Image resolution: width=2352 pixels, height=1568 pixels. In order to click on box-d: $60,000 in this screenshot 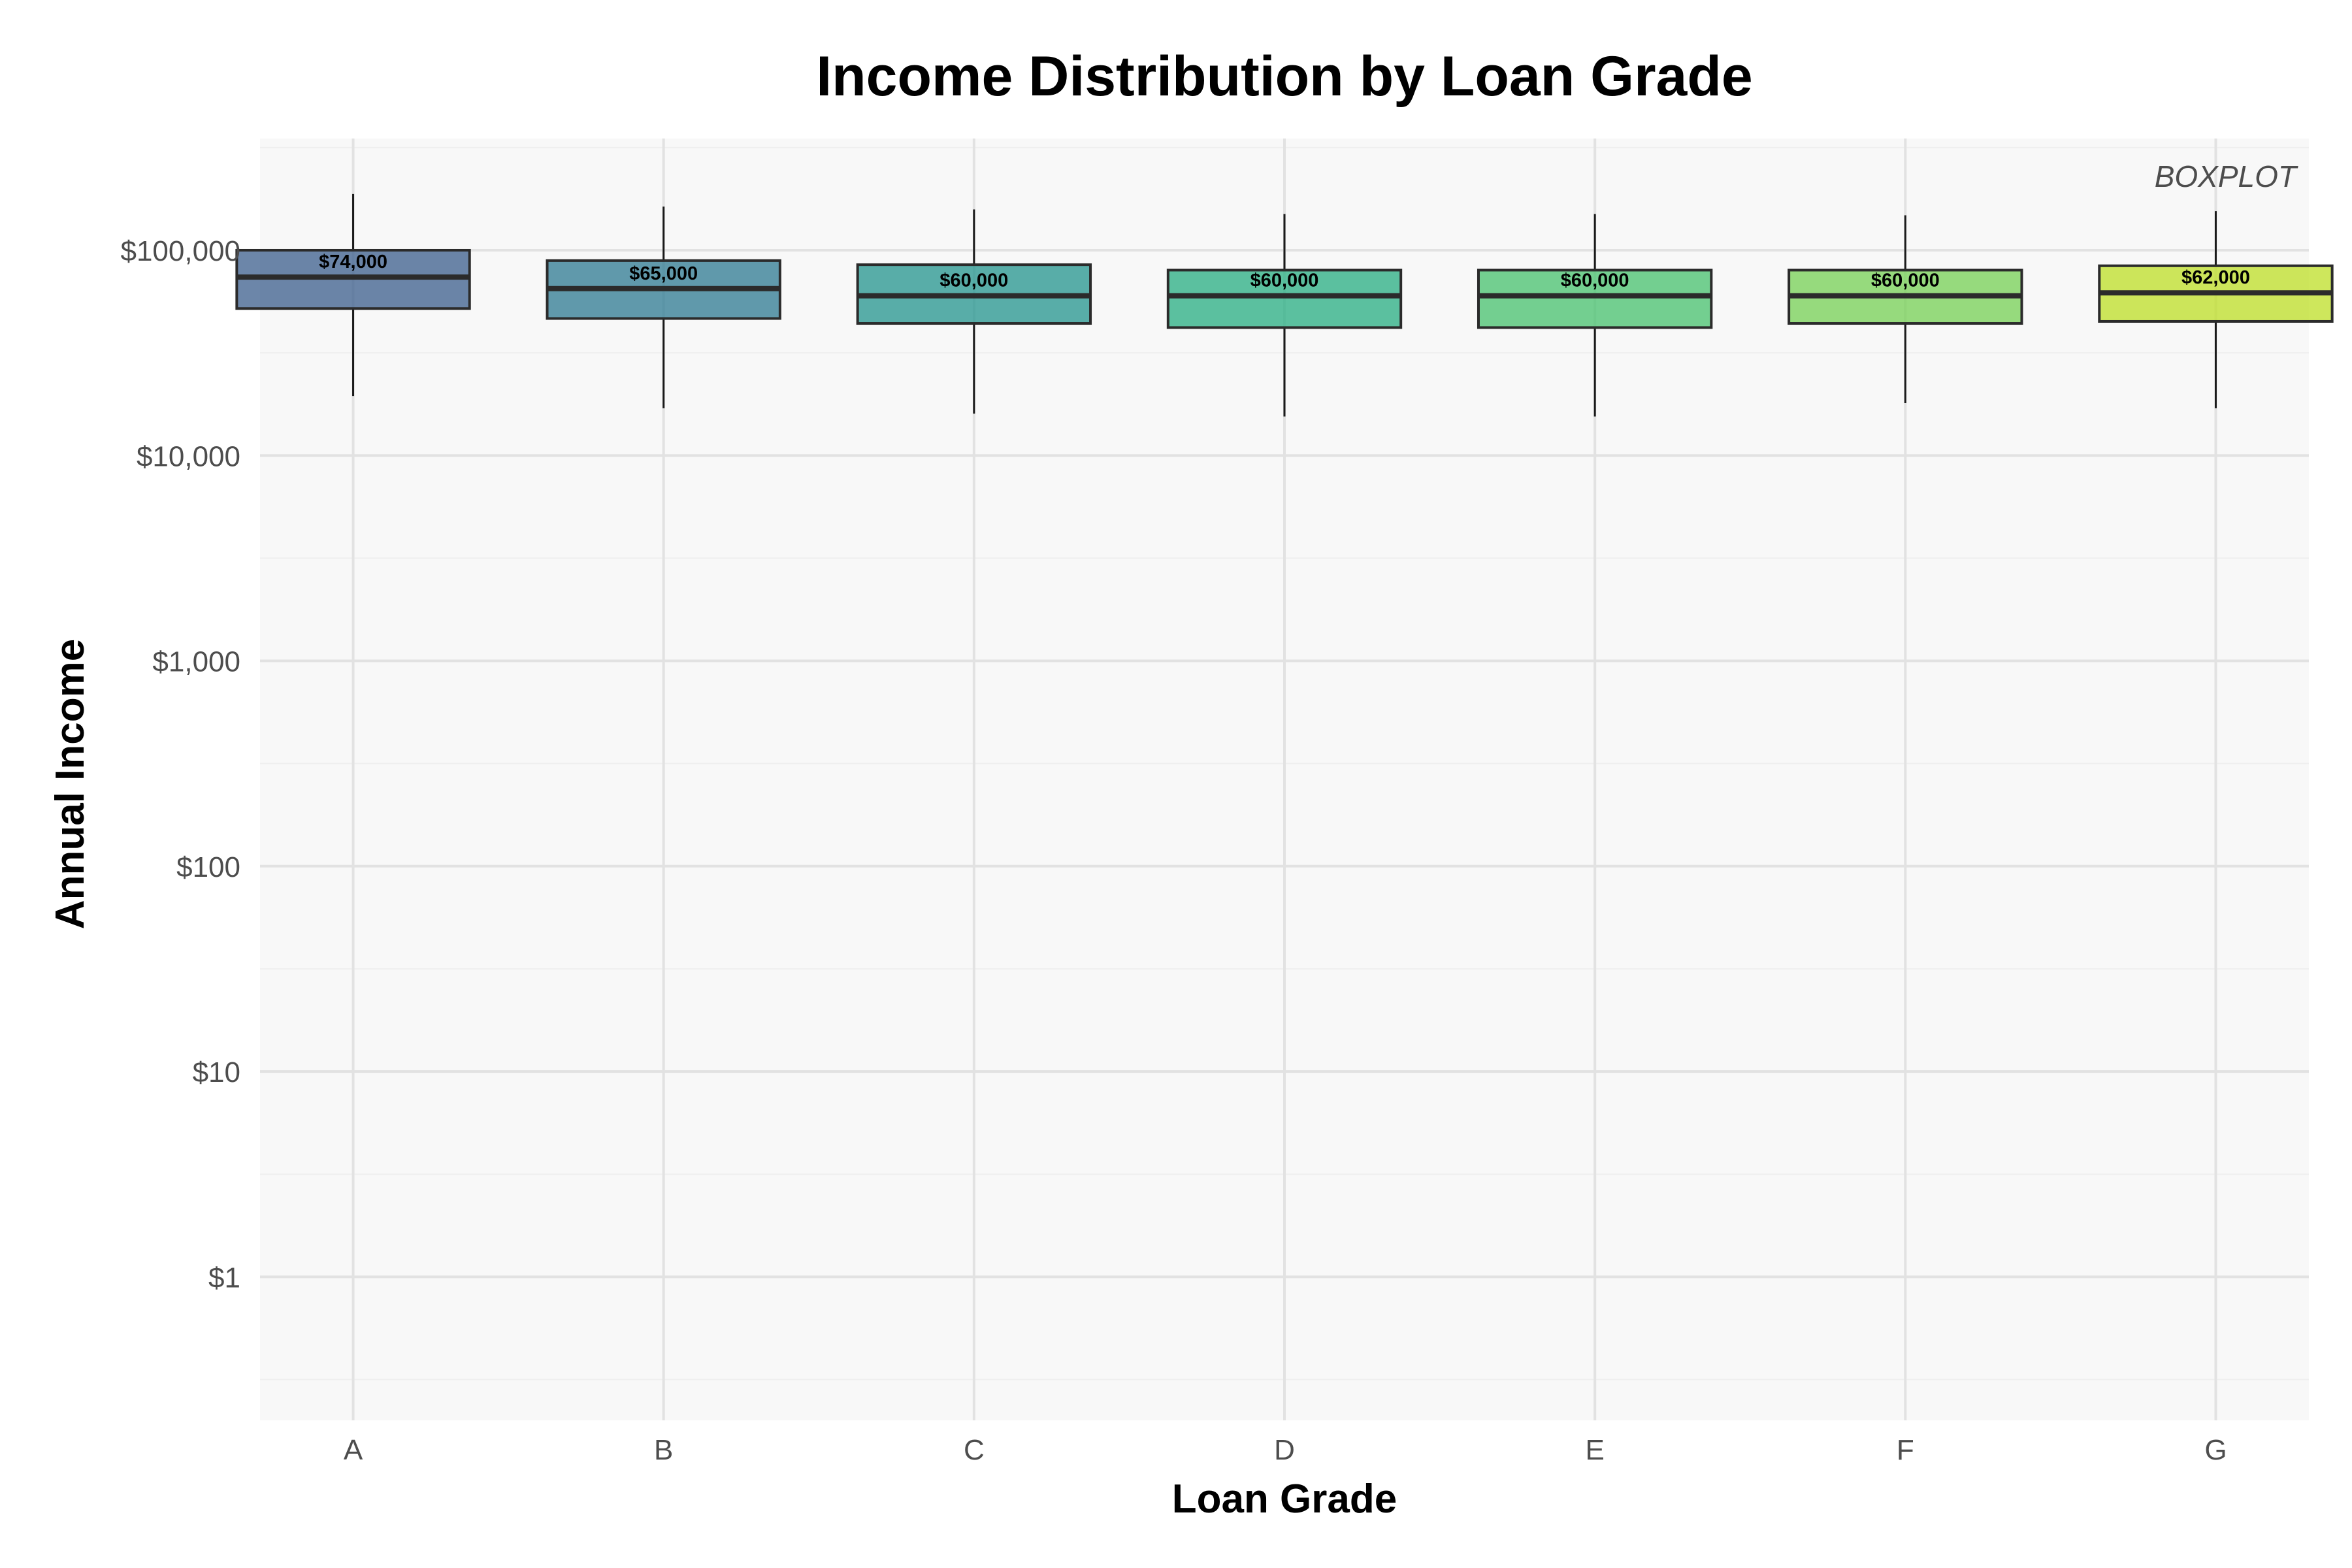, I will do `click(1284, 315)`.